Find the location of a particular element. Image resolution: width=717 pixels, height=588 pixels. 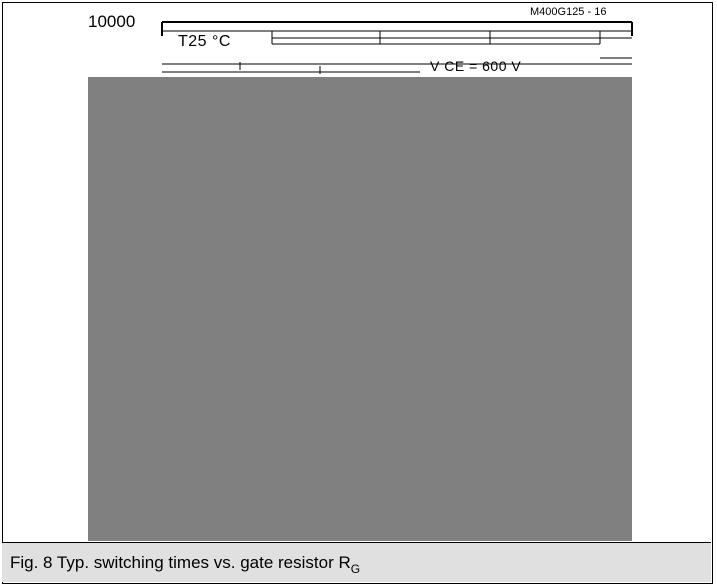

condition-temperature: T25 °C is located at coordinates (204, 41).